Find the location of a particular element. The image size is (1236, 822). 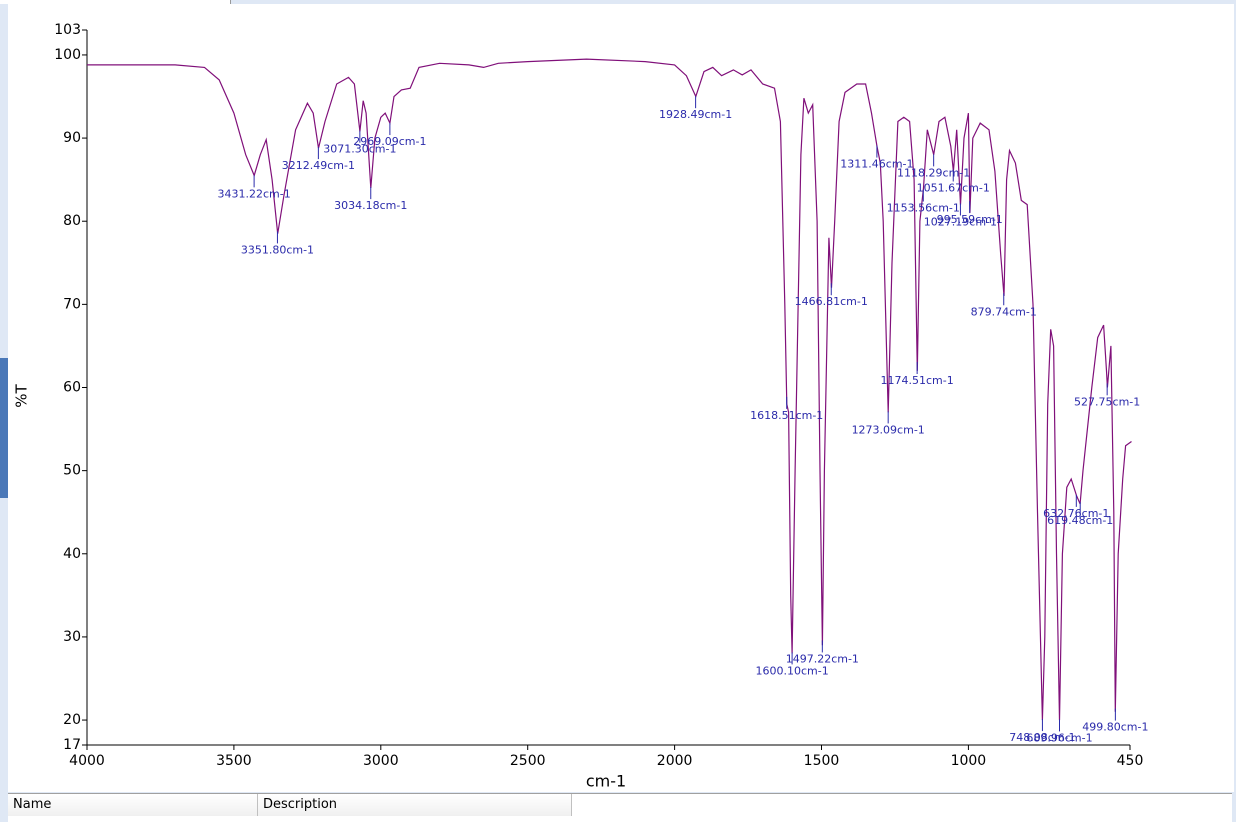

y-tick-label: 20 is located at coordinates (72, 720).